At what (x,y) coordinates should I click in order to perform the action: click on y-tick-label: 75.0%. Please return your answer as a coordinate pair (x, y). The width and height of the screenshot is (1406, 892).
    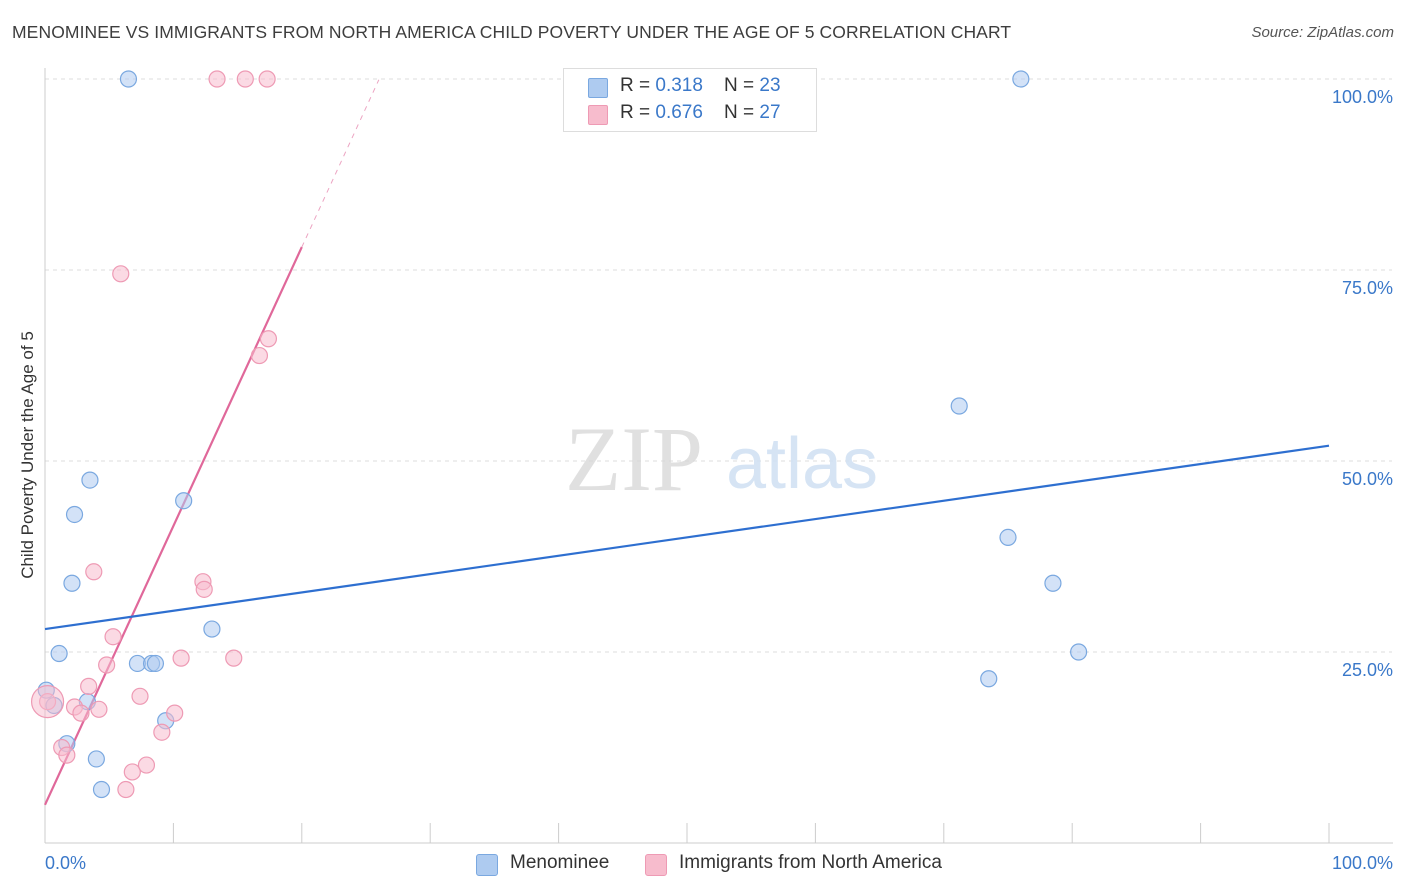
    Looking at the image, I should click on (1367, 288).